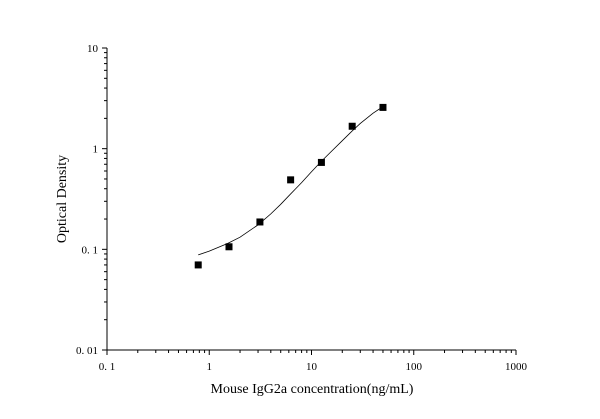  I want to click on y-axis-label: Optical Density, so click(62, 199).